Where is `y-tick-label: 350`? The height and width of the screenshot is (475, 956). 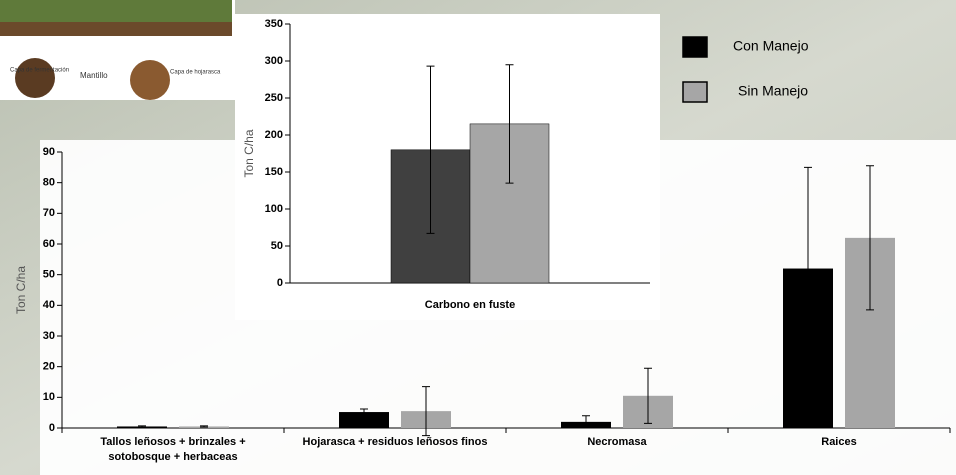 y-tick-label: 350 is located at coordinates (274, 24).